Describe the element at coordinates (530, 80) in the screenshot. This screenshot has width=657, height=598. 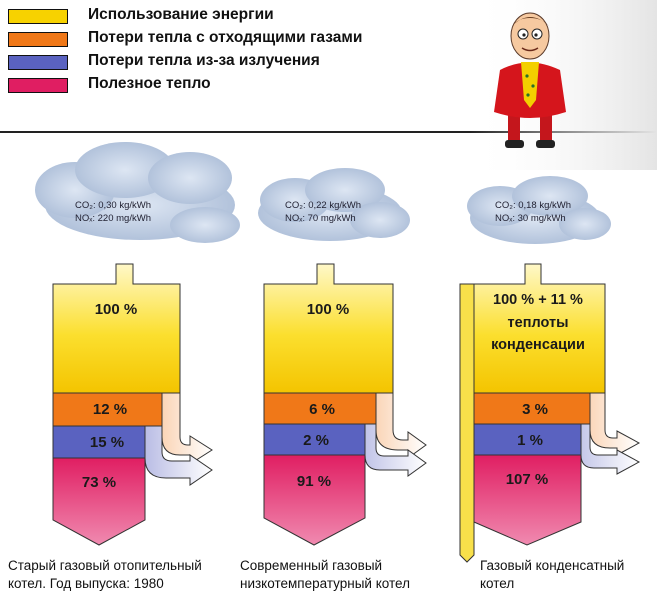
I see `mascot-illustration` at that location.